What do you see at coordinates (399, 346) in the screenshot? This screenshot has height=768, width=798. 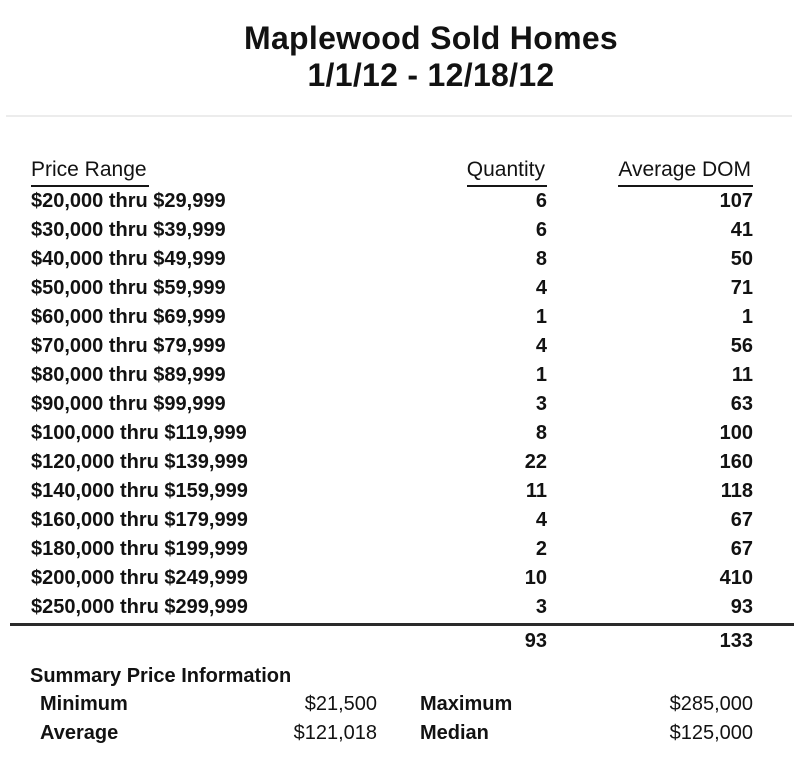 I see `table-row: $70,000 thru $79,999 4 56` at bounding box center [399, 346].